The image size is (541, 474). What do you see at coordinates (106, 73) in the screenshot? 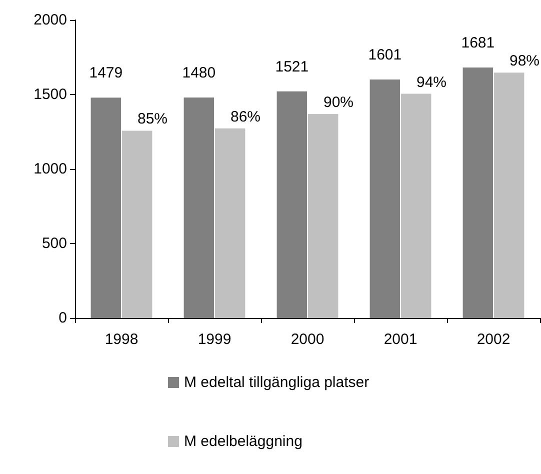
I see `data-label: 1479` at bounding box center [106, 73].